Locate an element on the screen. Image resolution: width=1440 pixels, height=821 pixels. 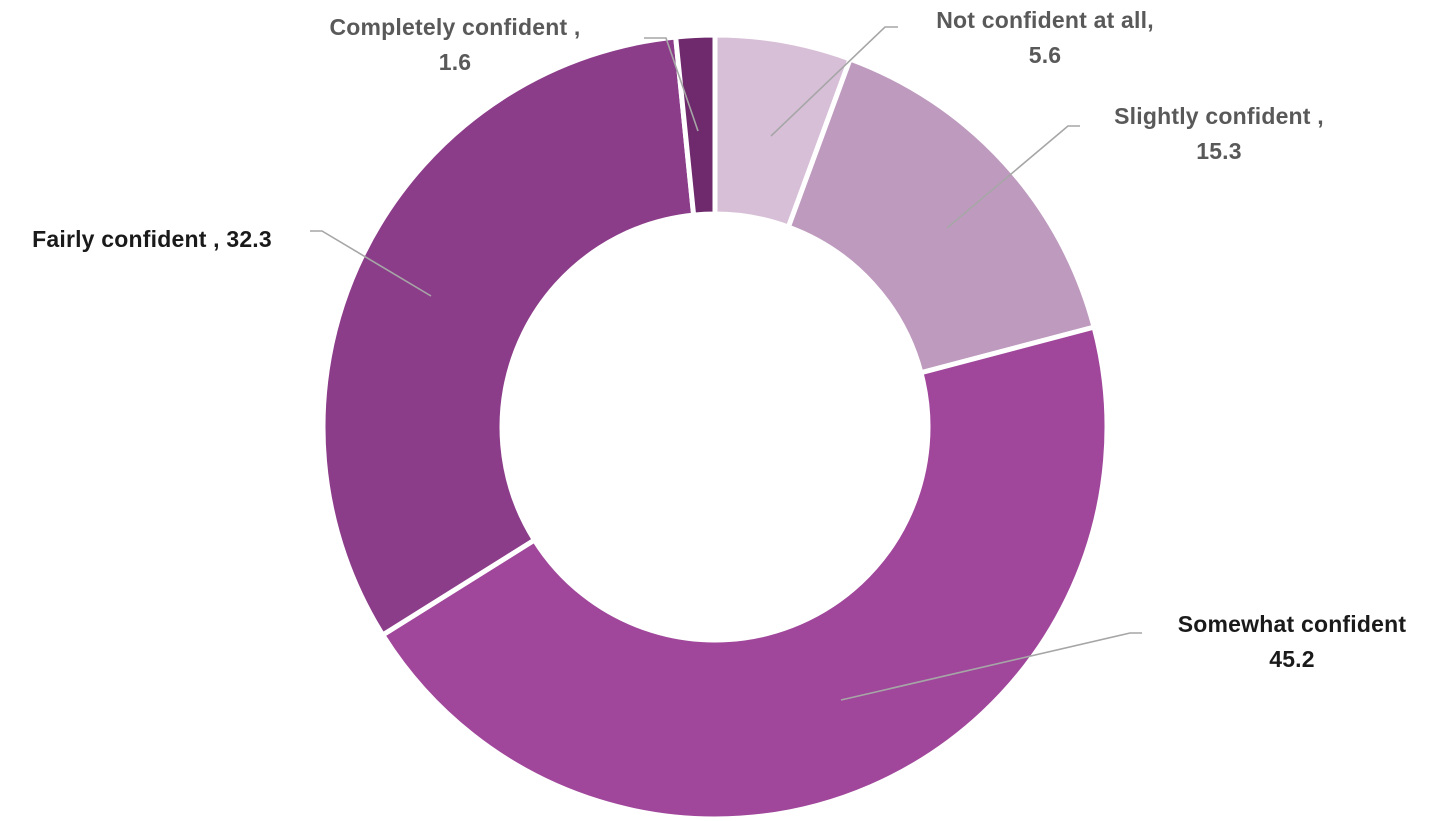
data-label-line: Fairly confident , 32.3 is located at coordinates (152, 239).